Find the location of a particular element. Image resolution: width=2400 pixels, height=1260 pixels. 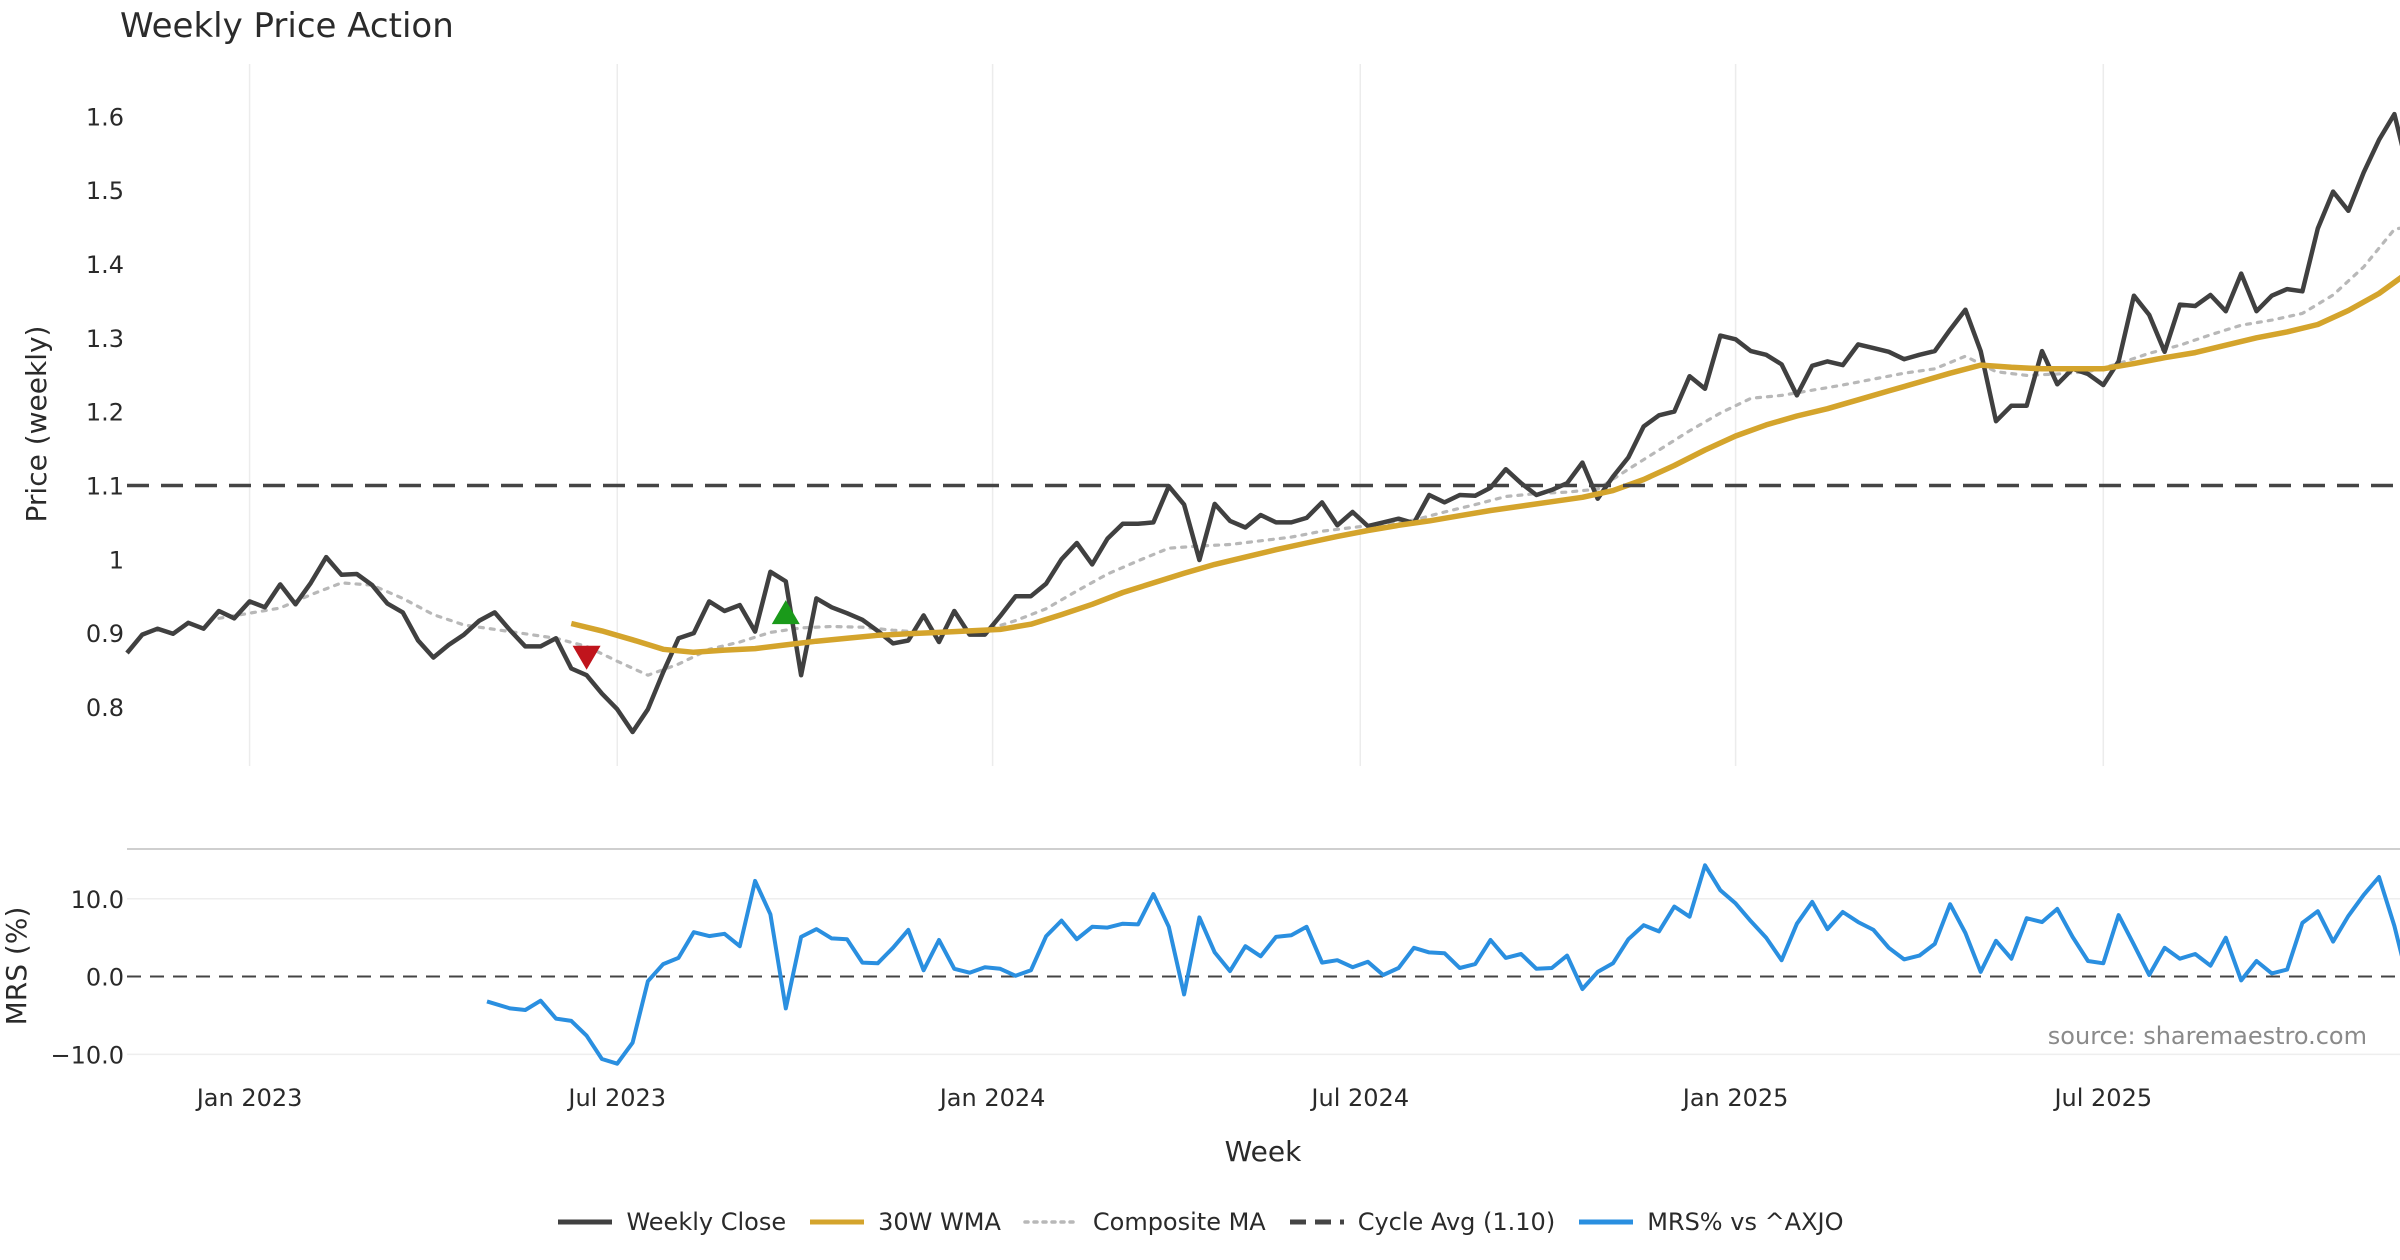

x-tick-0: Jan 2023 is located at coordinates (249, 1098).